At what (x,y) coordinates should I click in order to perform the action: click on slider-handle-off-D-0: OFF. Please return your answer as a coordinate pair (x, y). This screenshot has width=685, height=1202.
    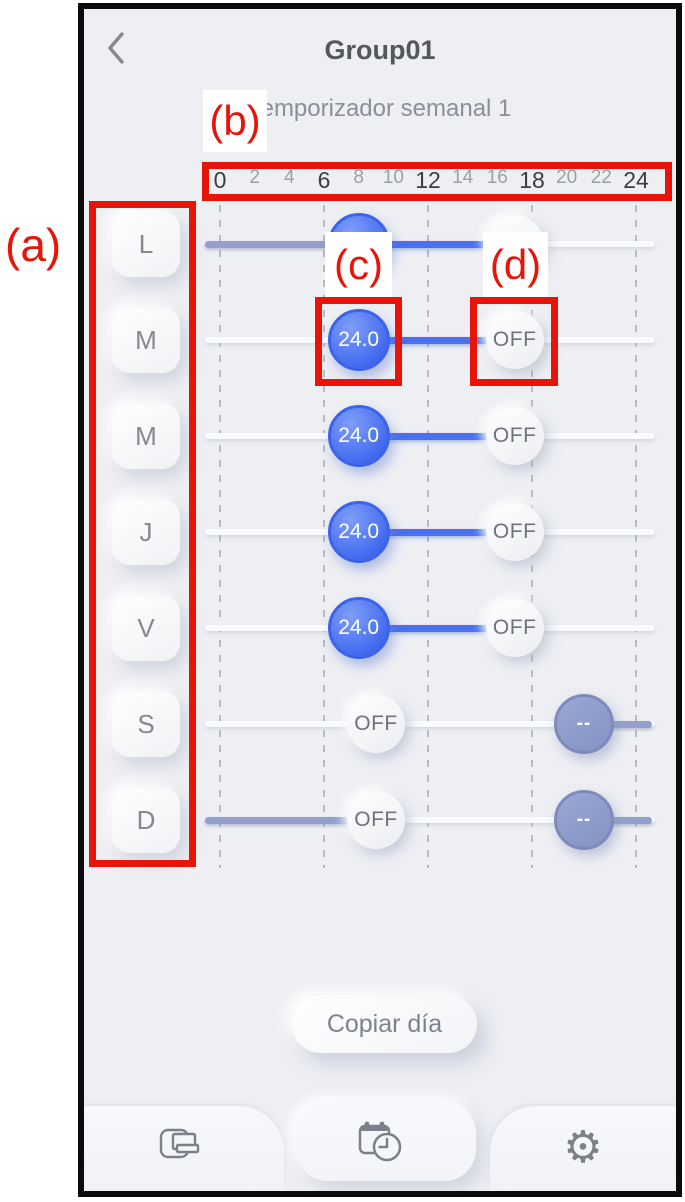
    Looking at the image, I should click on (375, 820).